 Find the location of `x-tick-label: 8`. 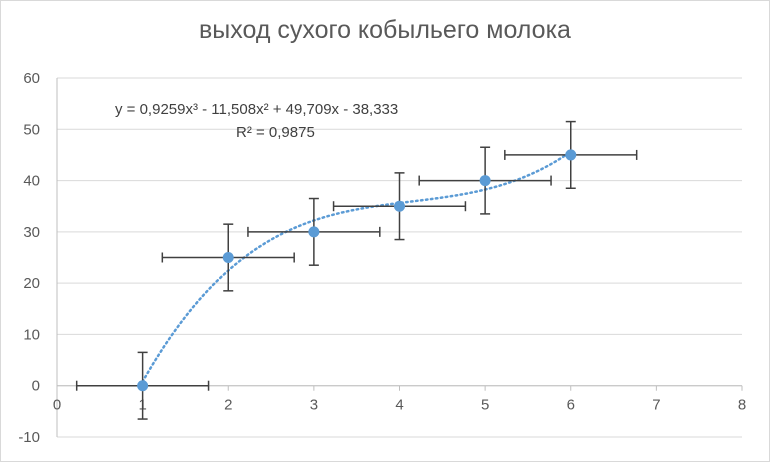

x-tick-label: 8 is located at coordinates (742, 405).